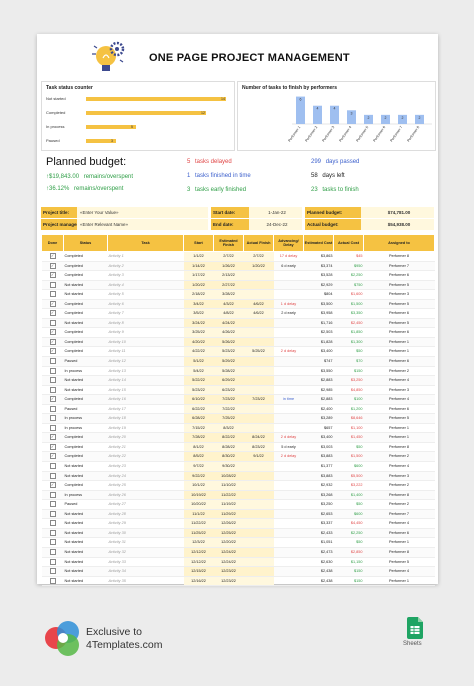 The width and height of the screenshot is (474, 686). What do you see at coordinates (145, 457) in the screenshot?
I see `task-cell: Activity 22` at bounding box center [145, 457].